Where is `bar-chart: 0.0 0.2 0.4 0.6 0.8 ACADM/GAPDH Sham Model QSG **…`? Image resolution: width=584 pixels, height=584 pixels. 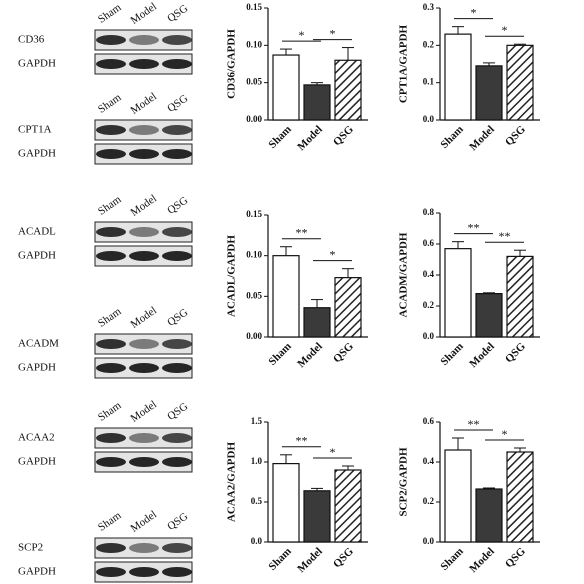
bar-chart: 0.0 0.2 0.4 0.6 0.8 ACADM/GAPDH Sham Model QSG **… is located at coordinates (469, 288).